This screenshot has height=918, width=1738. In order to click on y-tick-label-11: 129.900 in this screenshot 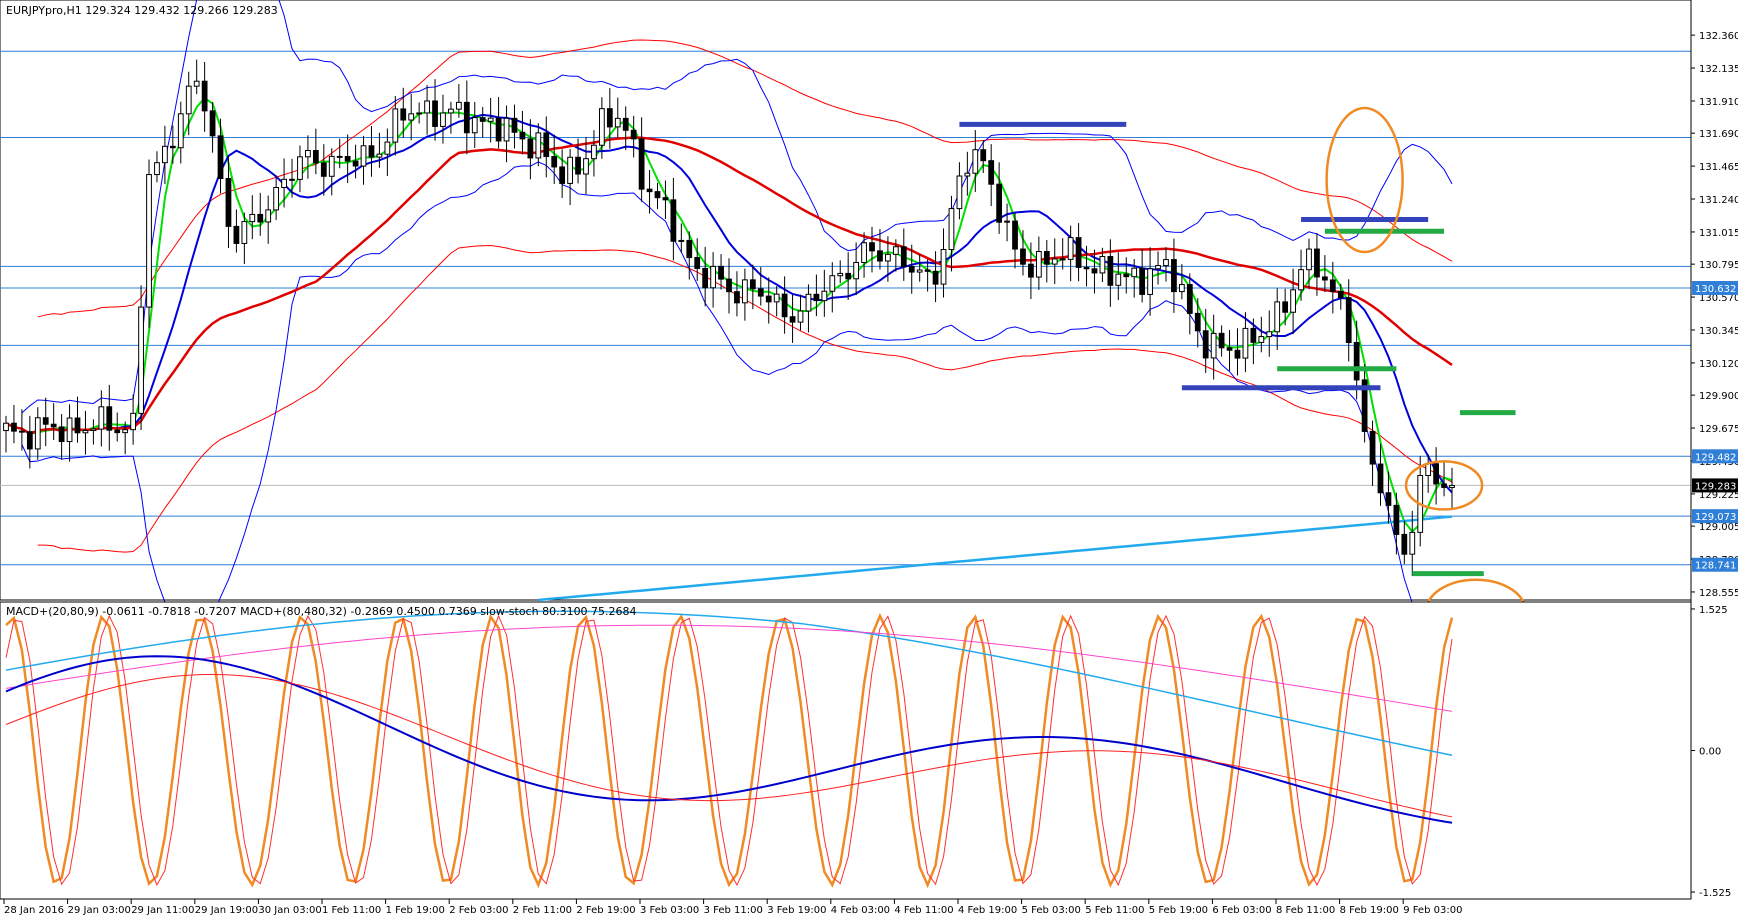, I will do `click(1718, 396)`.